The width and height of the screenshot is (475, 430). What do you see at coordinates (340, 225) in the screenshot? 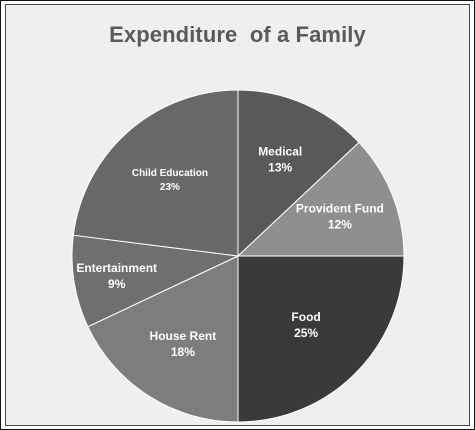
I see `slice-value-provident-fund: 12%` at bounding box center [340, 225].